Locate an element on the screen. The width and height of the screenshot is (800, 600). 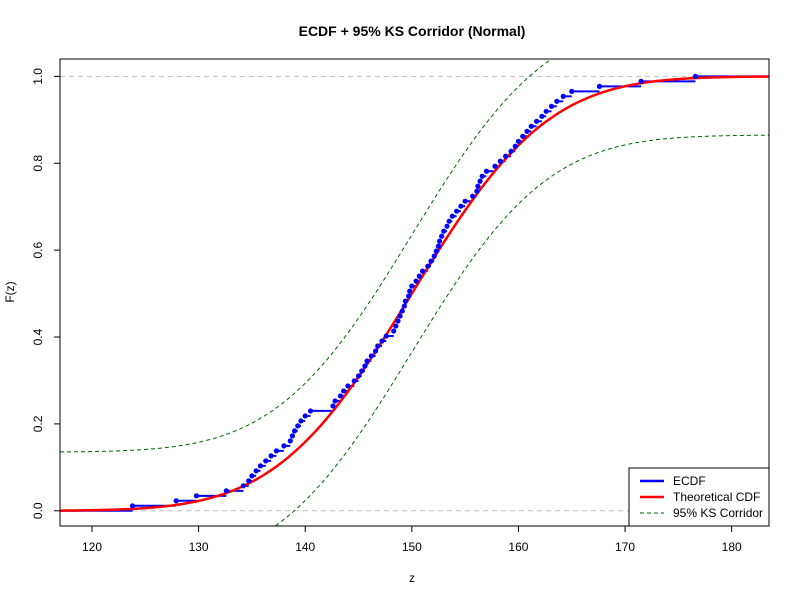
x-tick-label: 160 is located at coordinates (518, 547).